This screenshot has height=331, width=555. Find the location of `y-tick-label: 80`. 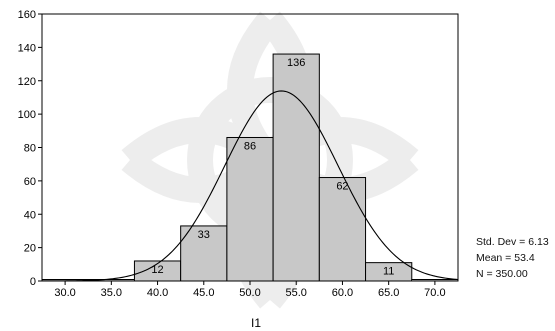

y-tick-label: 80 is located at coordinates (30, 149).